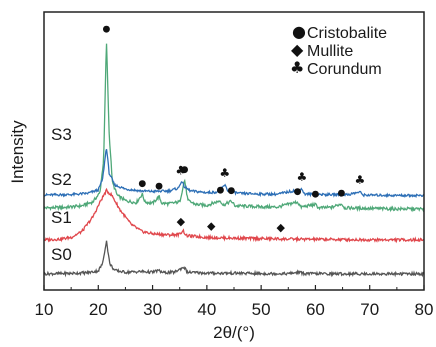 The width and height of the screenshot is (436, 347). I want to click on series-line-s0, so click(233, 259).